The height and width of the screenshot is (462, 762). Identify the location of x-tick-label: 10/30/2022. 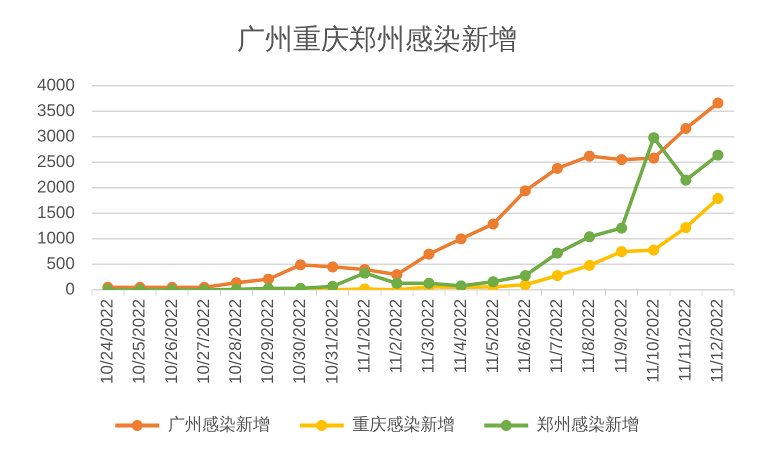
(300, 341).